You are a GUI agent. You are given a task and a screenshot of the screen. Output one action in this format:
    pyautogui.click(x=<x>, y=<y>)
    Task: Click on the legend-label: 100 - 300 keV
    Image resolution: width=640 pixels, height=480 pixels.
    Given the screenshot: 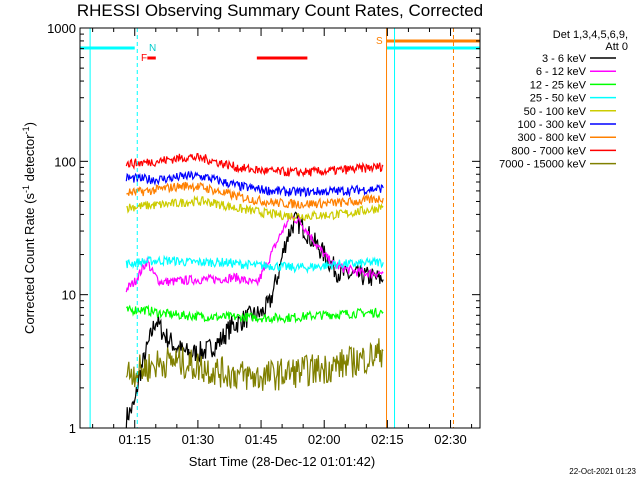 What is the action you would take?
    pyautogui.click(x=552, y=125)
    